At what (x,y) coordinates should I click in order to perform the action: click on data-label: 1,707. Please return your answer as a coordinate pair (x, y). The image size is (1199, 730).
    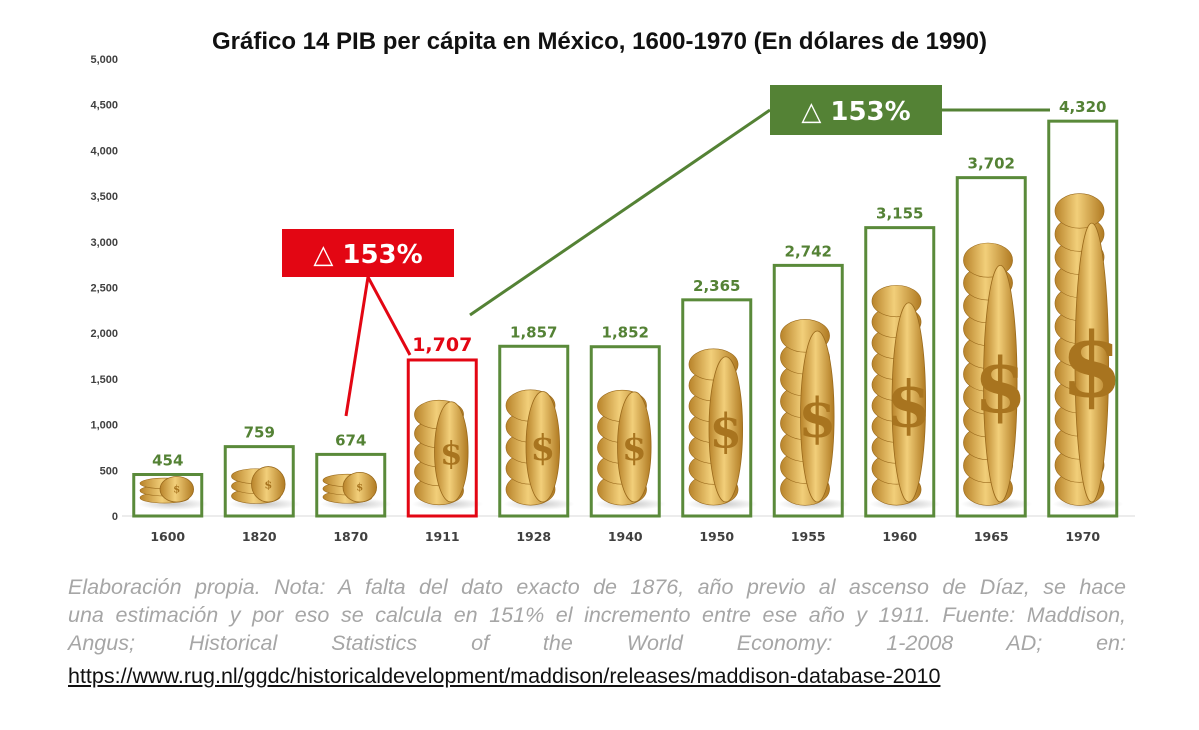
    Looking at the image, I should click on (442, 345).